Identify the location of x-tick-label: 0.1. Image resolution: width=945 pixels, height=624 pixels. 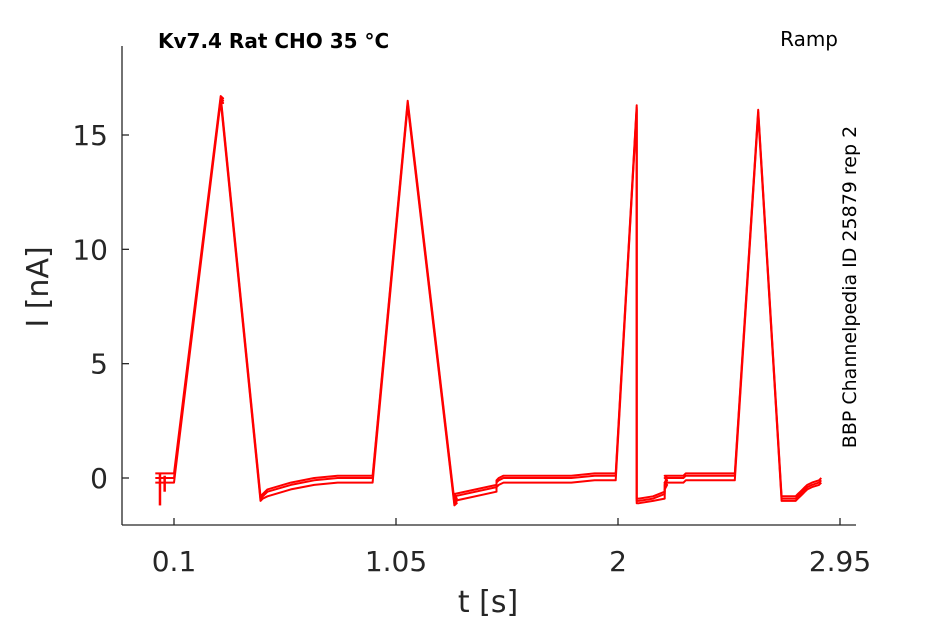
(174, 561).